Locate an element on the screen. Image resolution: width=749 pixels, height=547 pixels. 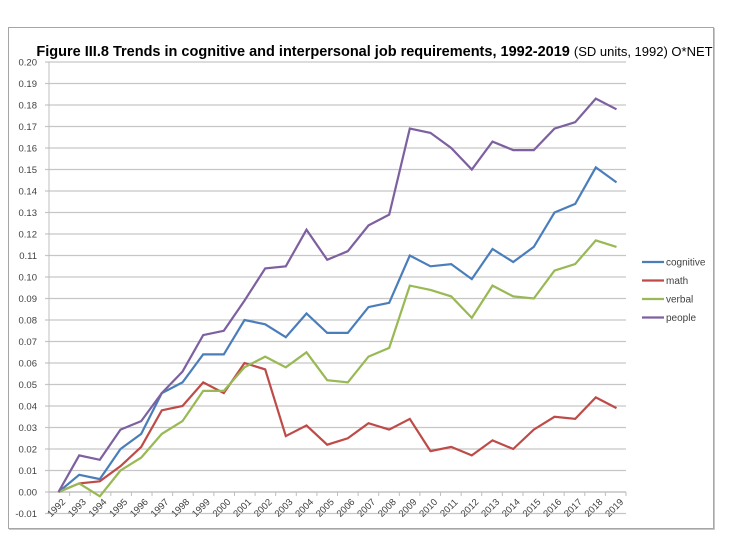
x-tick-label: 2003 is located at coordinates (284, 508).